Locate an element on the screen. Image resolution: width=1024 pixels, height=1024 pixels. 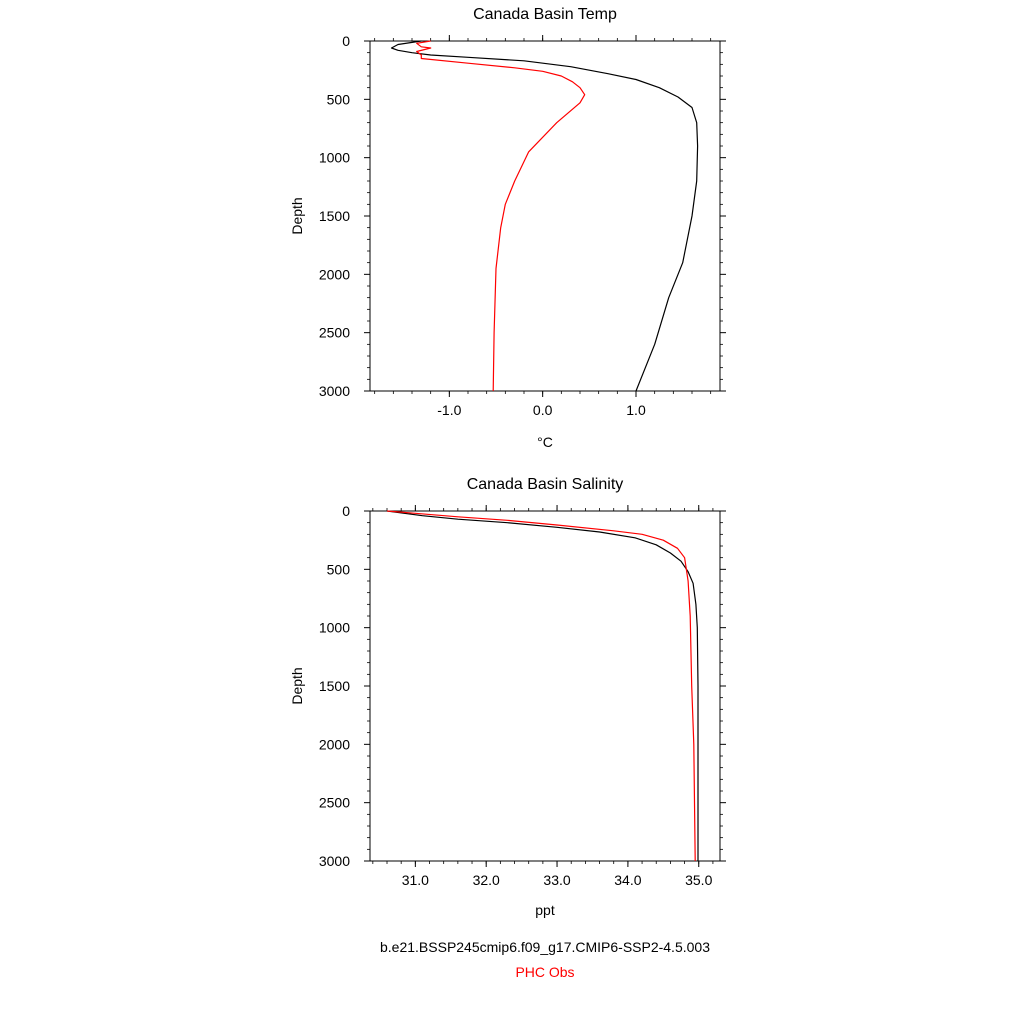
temp-x-axis-label: °C is located at coordinates (545, 442).